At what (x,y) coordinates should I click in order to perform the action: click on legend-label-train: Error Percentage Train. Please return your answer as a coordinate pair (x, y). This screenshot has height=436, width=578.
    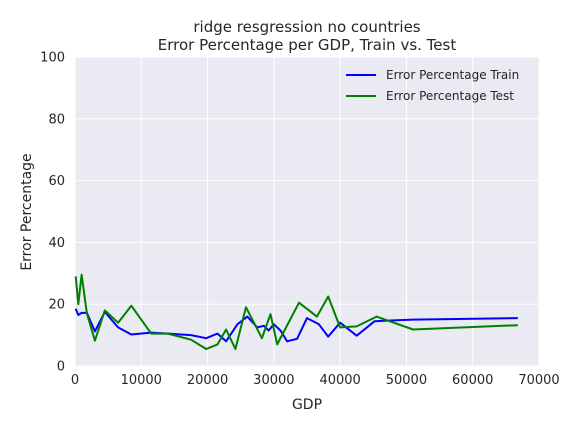
    Looking at the image, I should click on (452, 75).